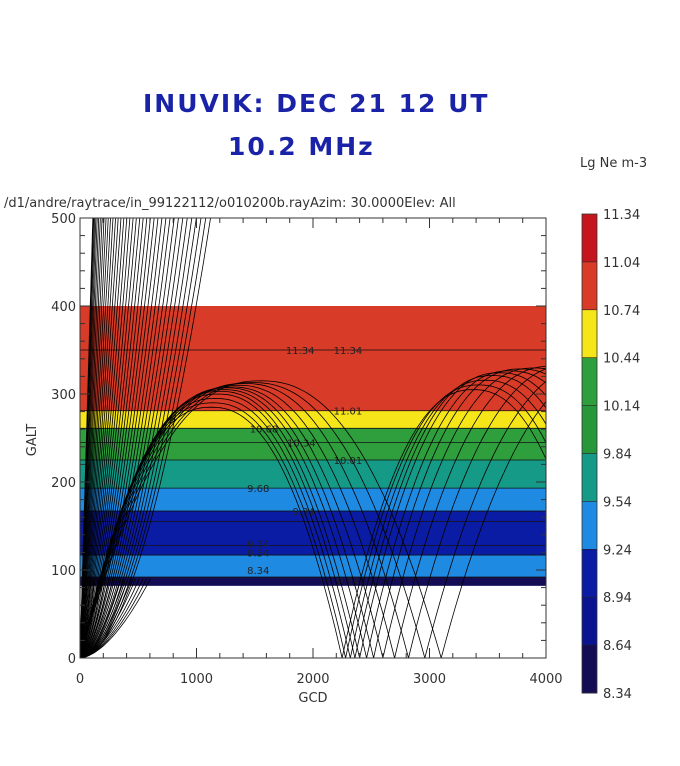 The width and height of the screenshot is (680, 766). I want to click on x-tick-label: 1000, so click(196, 679).